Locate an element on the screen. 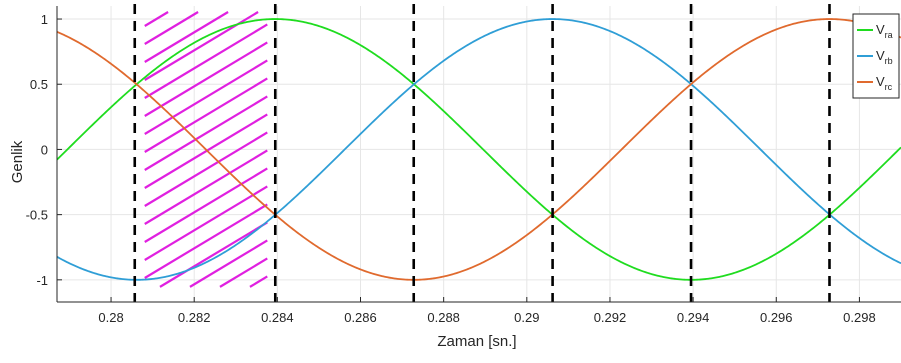 The width and height of the screenshot is (901, 363). x-tick-label: 0.29 is located at coordinates (526, 317).